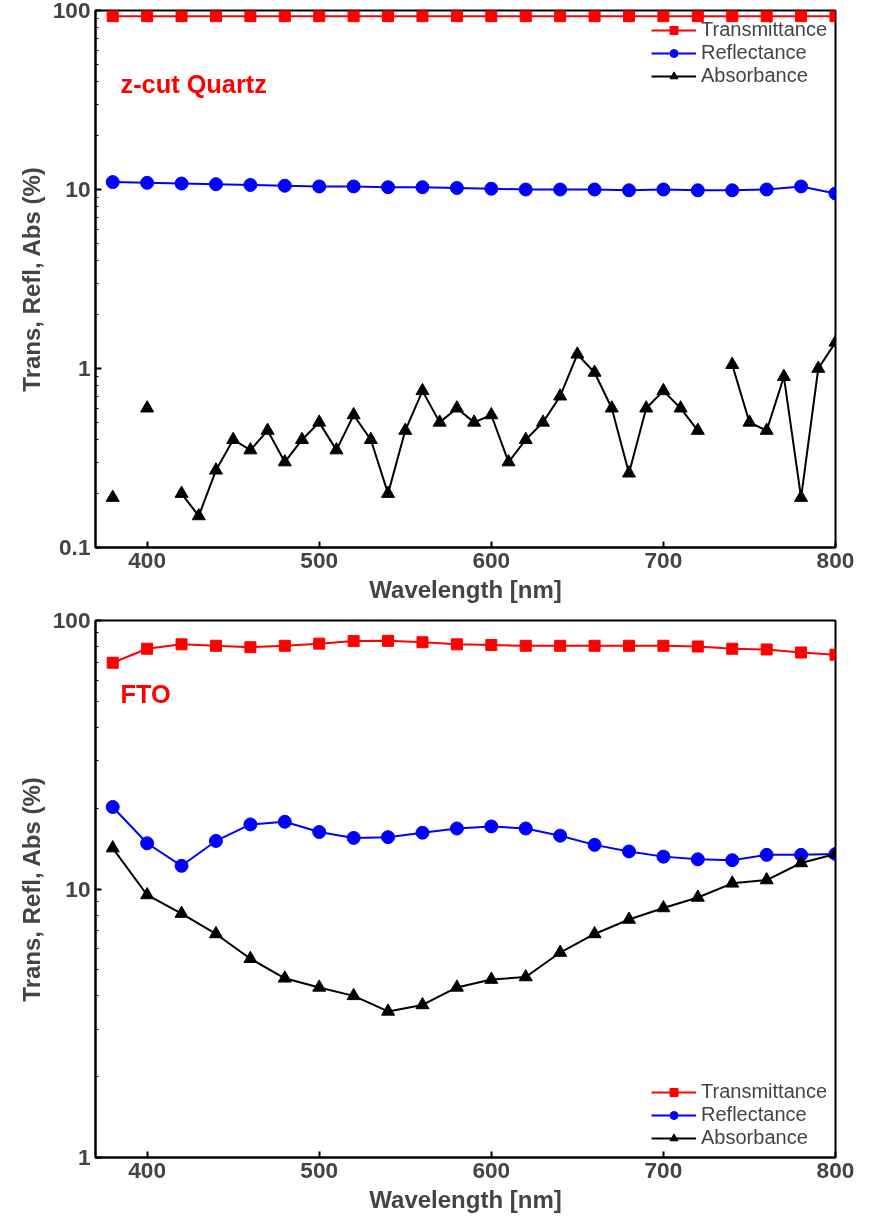 Image resolution: width=872 pixels, height=1229 pixels. What do you see at coordinates (193, 83) in the screenshot?
I see `annotation: z-cut Quartz` at bounding box center [193, 83].